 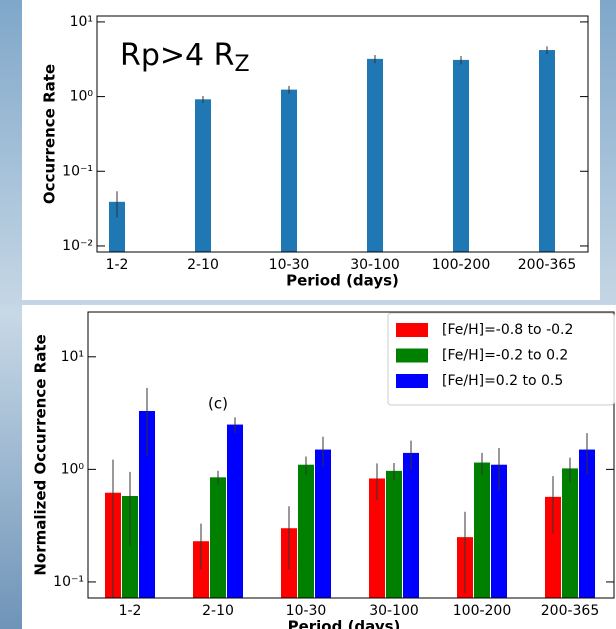 I want to click on annotation: Rp>4 RZ, so click(x=185, y=58).